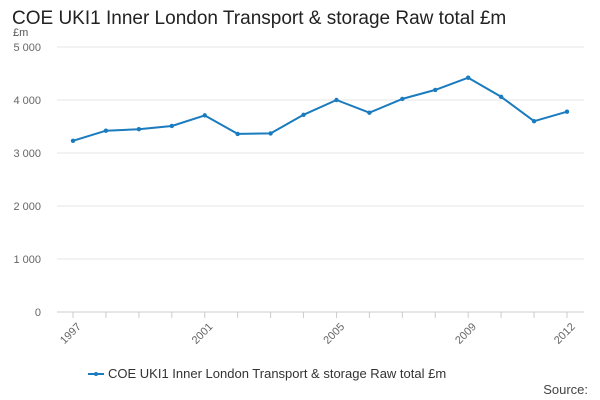 This screenshot has height=400, width=600. I want to click on y-tick-label: 1 000, so click(27, 260).